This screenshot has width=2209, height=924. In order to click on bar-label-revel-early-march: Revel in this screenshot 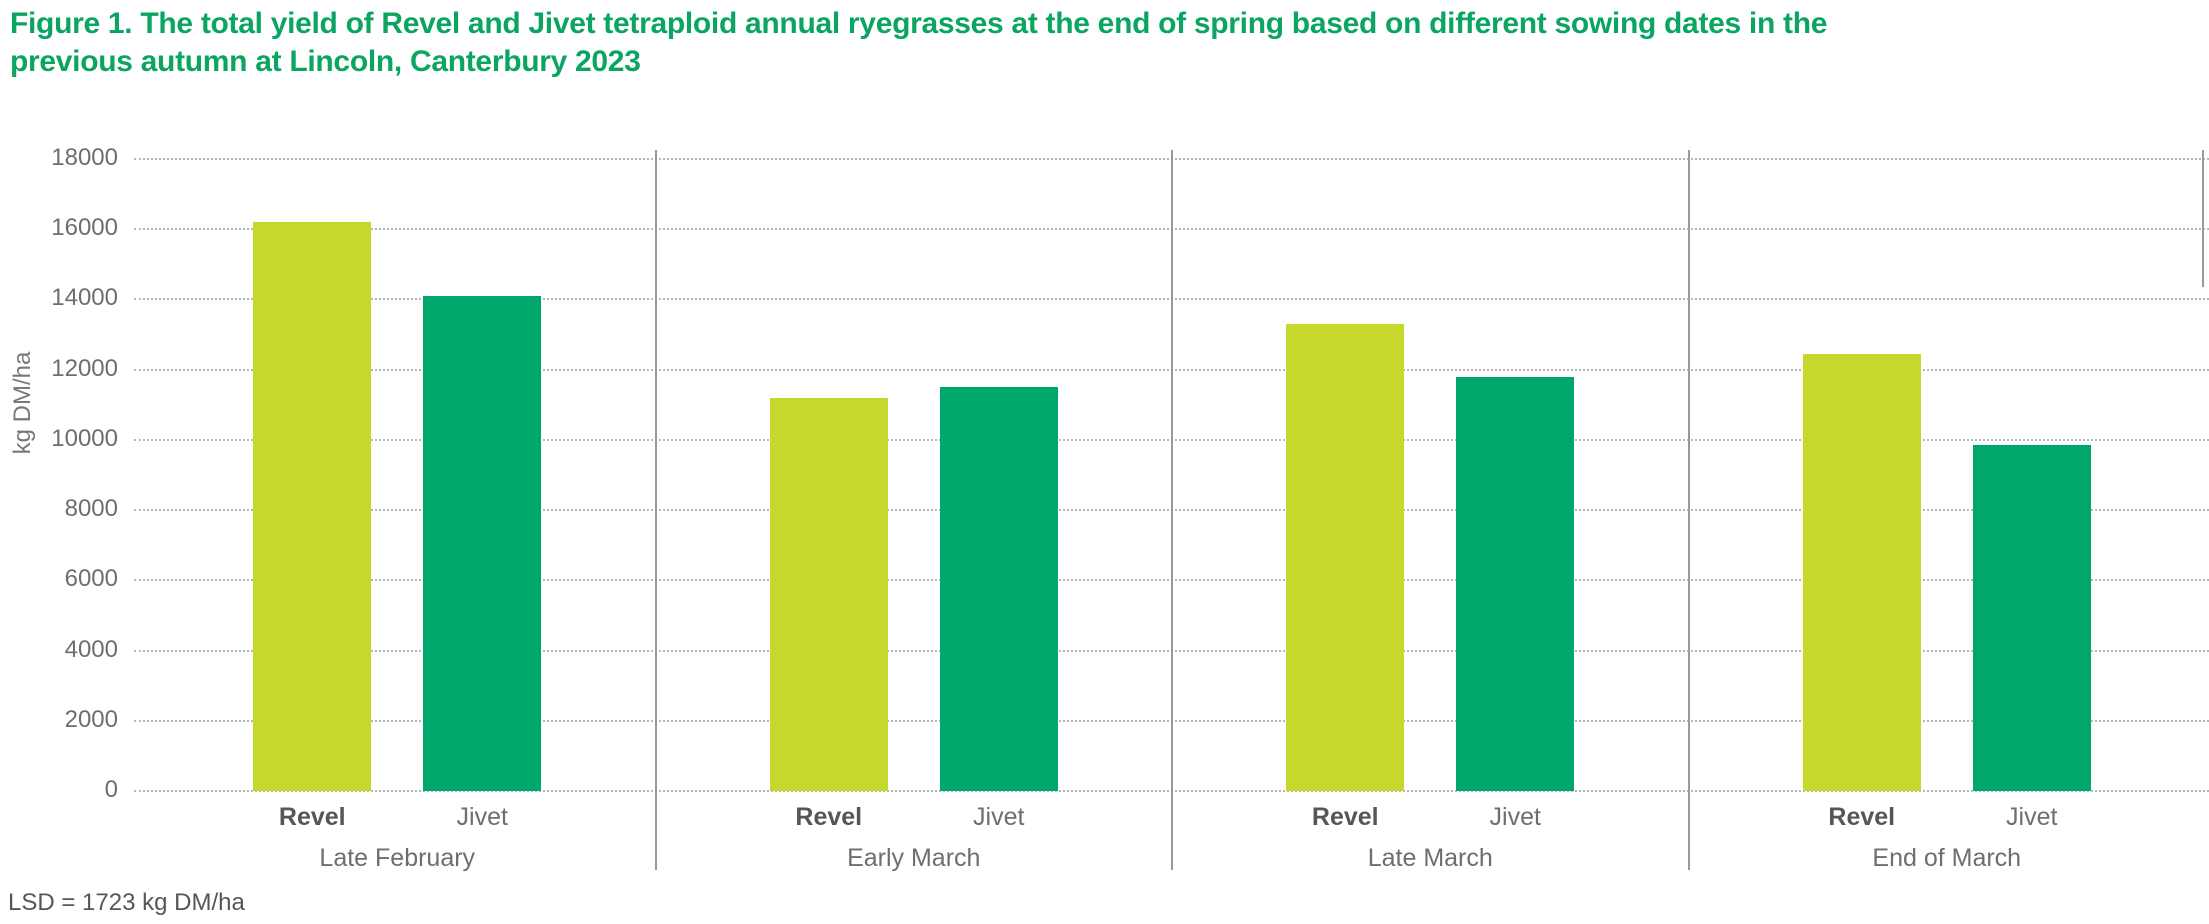, I will do `click(829, 817)`.